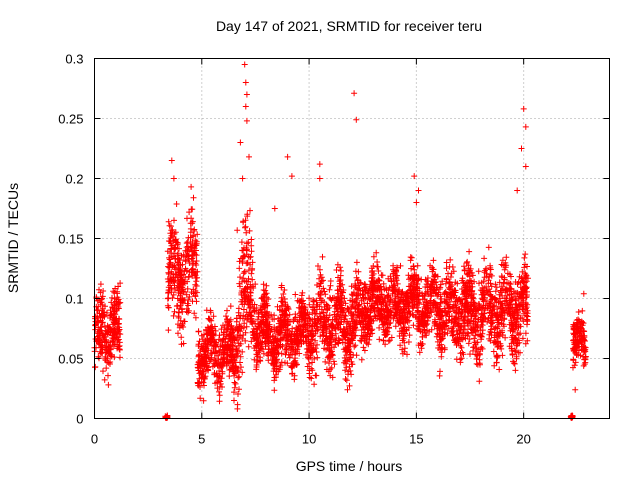  What do you see at coordinates (201, 439) in the screenshot?
I see `x-tick-label: 5` at bounding box center [201, 439].